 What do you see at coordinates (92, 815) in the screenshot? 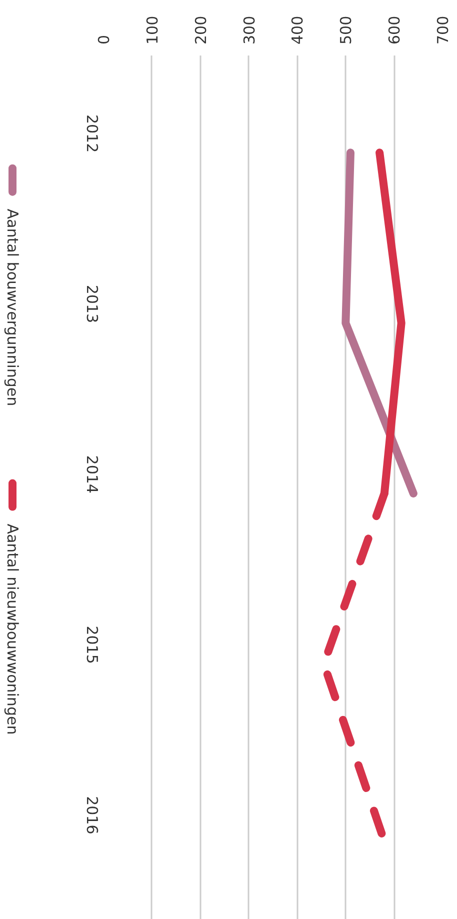
I see `y-tick-label: 2016` at bounding box center [92, 815].